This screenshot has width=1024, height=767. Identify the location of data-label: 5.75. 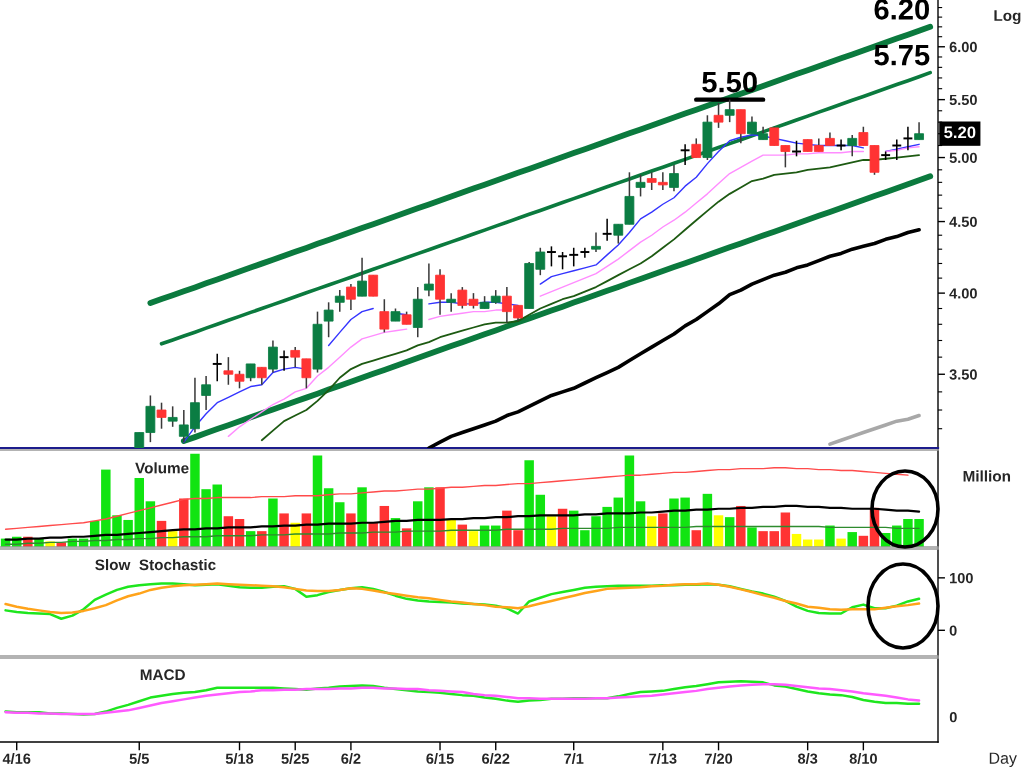
(902, 55).